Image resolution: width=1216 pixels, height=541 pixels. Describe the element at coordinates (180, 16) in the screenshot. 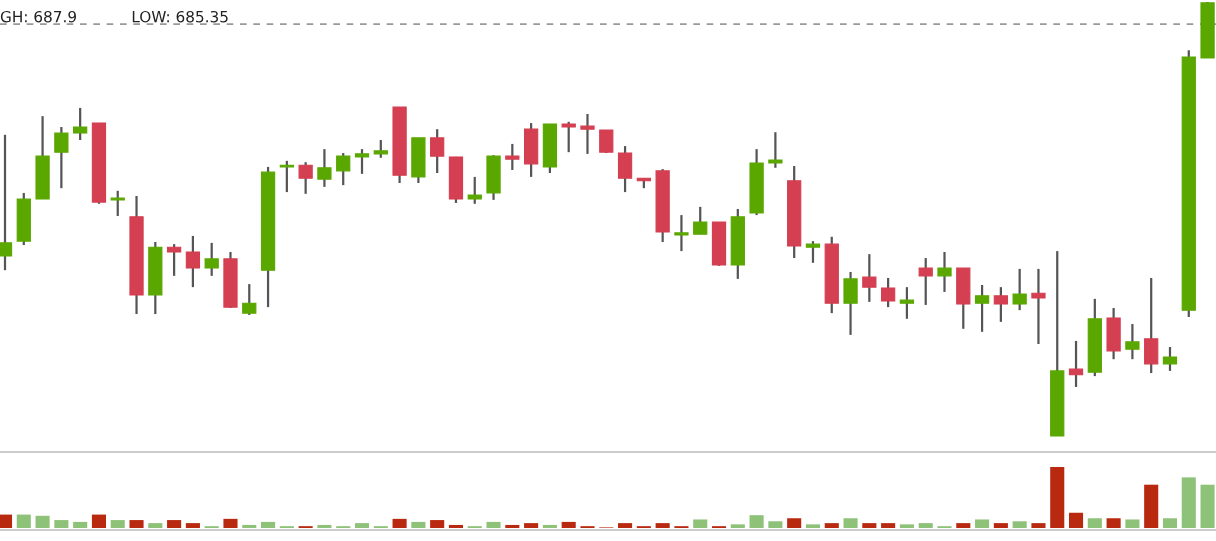

I see `annotation: LOW: 685.35` at that location.